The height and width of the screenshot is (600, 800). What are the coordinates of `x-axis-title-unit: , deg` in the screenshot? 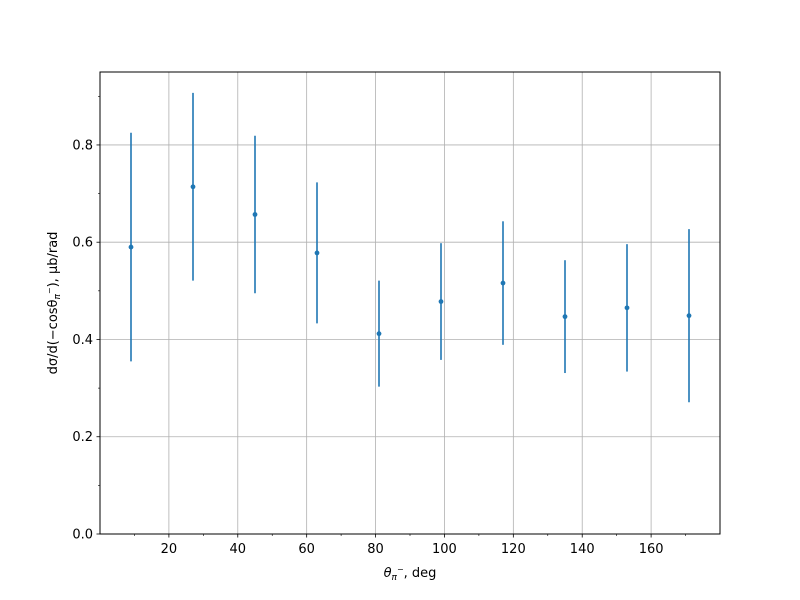 It's located at (420, 573).